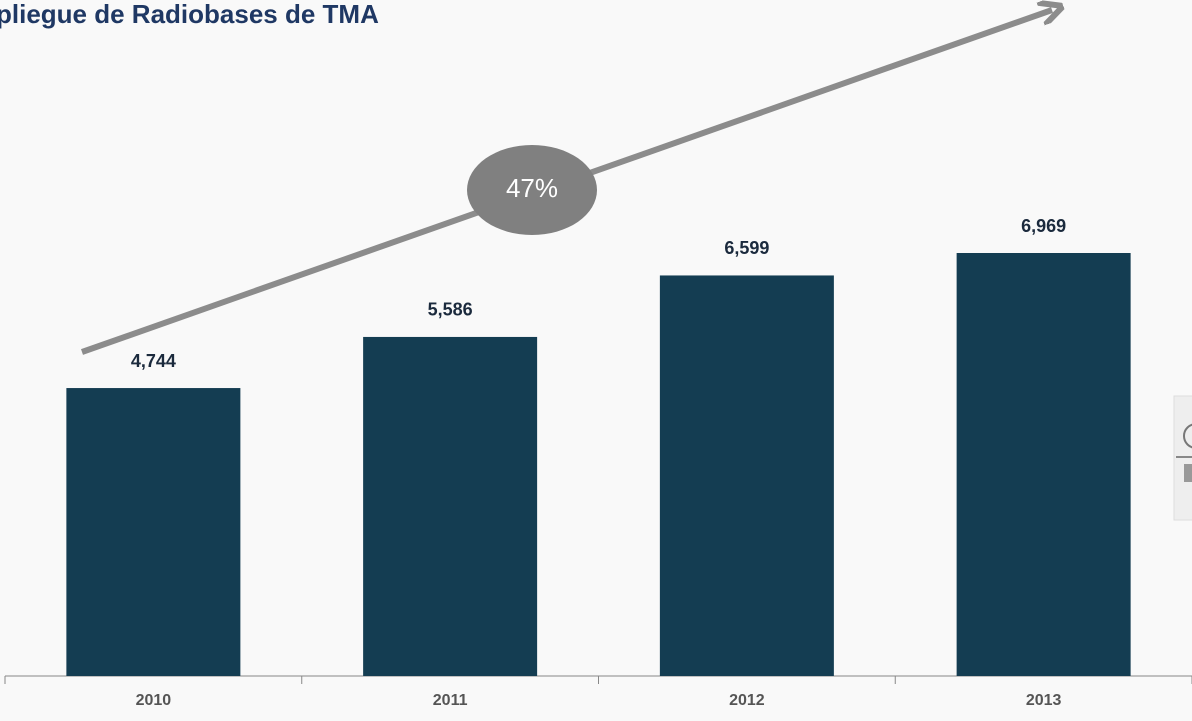  I want to click on value-label: 4,744, so click(153, 361).